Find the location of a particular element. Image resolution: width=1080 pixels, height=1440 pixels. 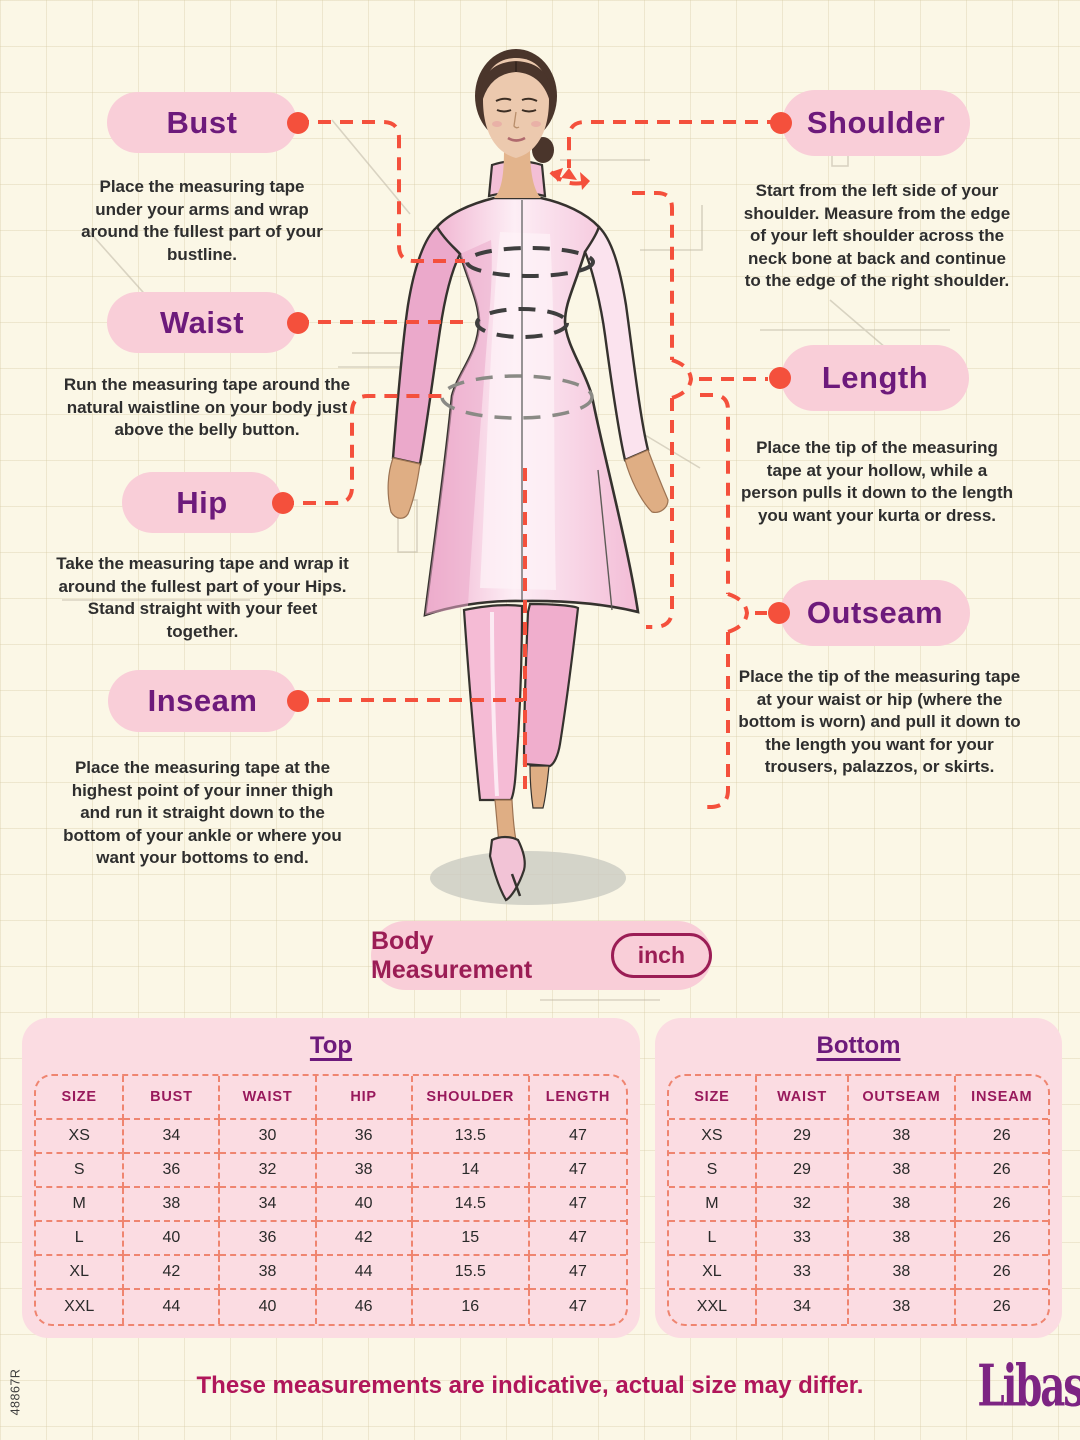

table-cell: 32 is located at coordinates (268, 1171).